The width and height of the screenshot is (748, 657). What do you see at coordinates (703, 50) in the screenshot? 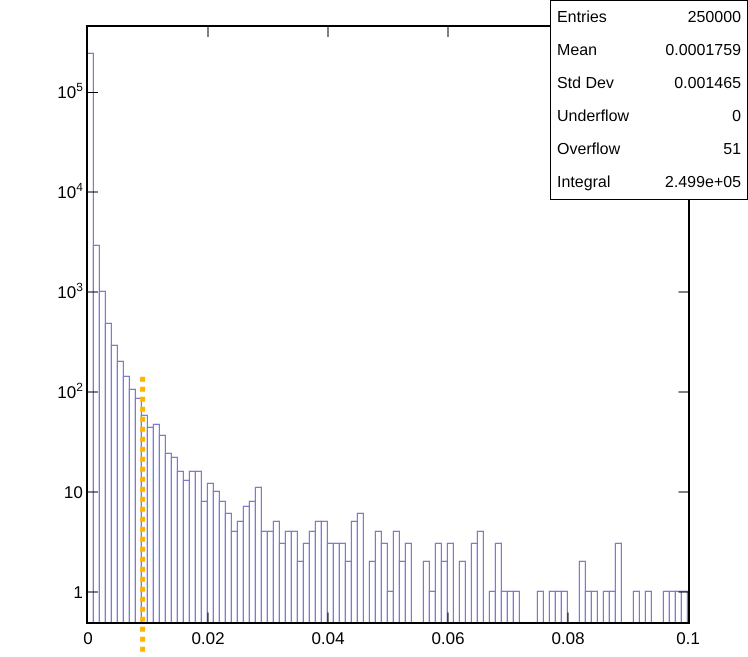
I see `annotation: 0.0001759` at bounding box center [703, 50].